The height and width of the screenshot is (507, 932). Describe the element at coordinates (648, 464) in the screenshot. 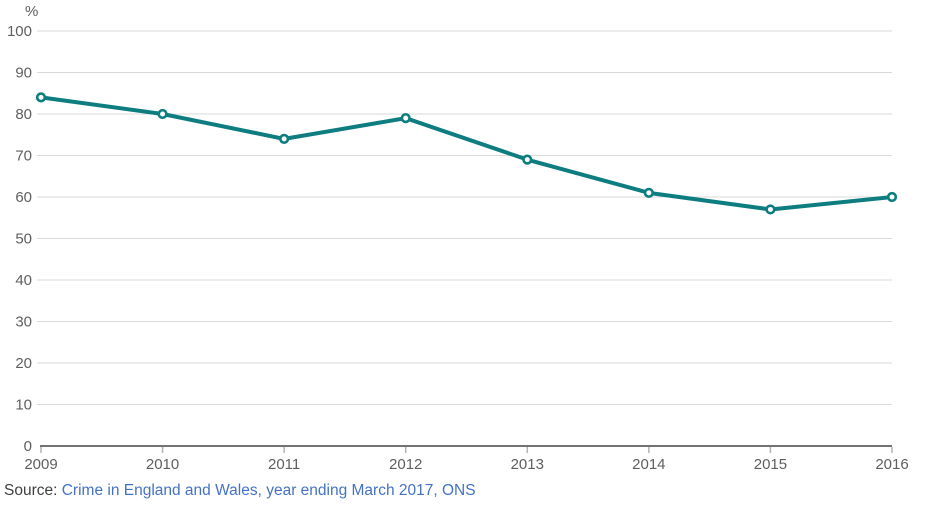

I see `x-tick-label: 2014` at that location.